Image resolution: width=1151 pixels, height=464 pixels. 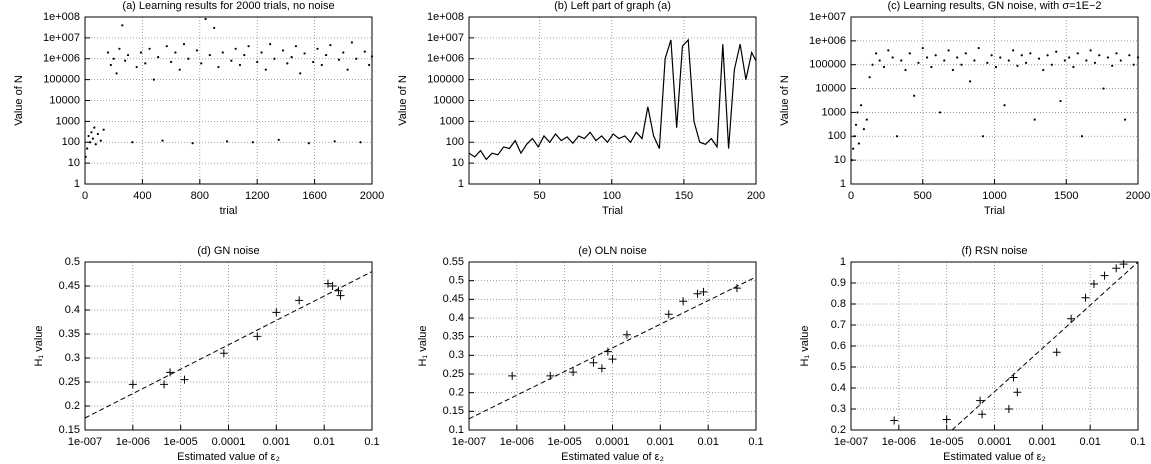 I want to click on y-tick-label: 1e+007, so click(x=827, y=17).